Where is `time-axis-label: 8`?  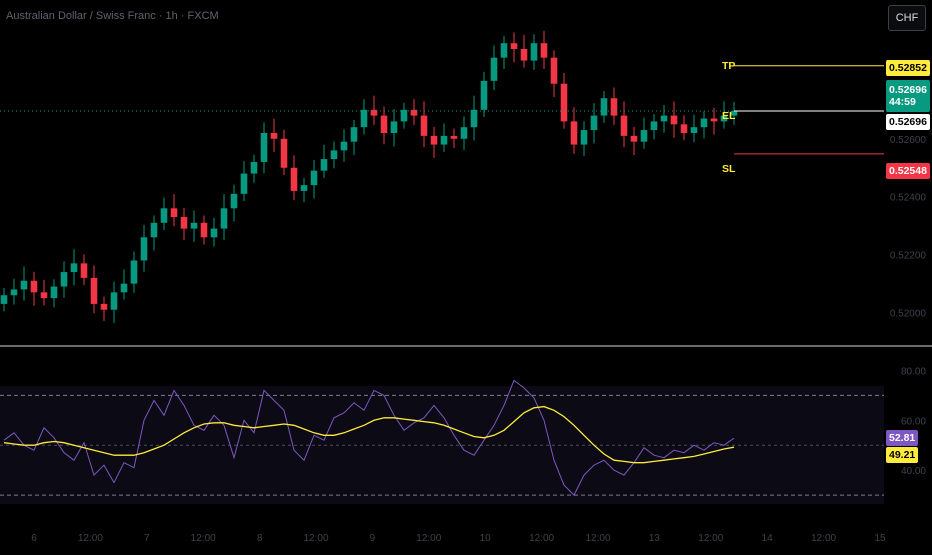 time-axis-label: 8 is located at coordinates (260, 538).